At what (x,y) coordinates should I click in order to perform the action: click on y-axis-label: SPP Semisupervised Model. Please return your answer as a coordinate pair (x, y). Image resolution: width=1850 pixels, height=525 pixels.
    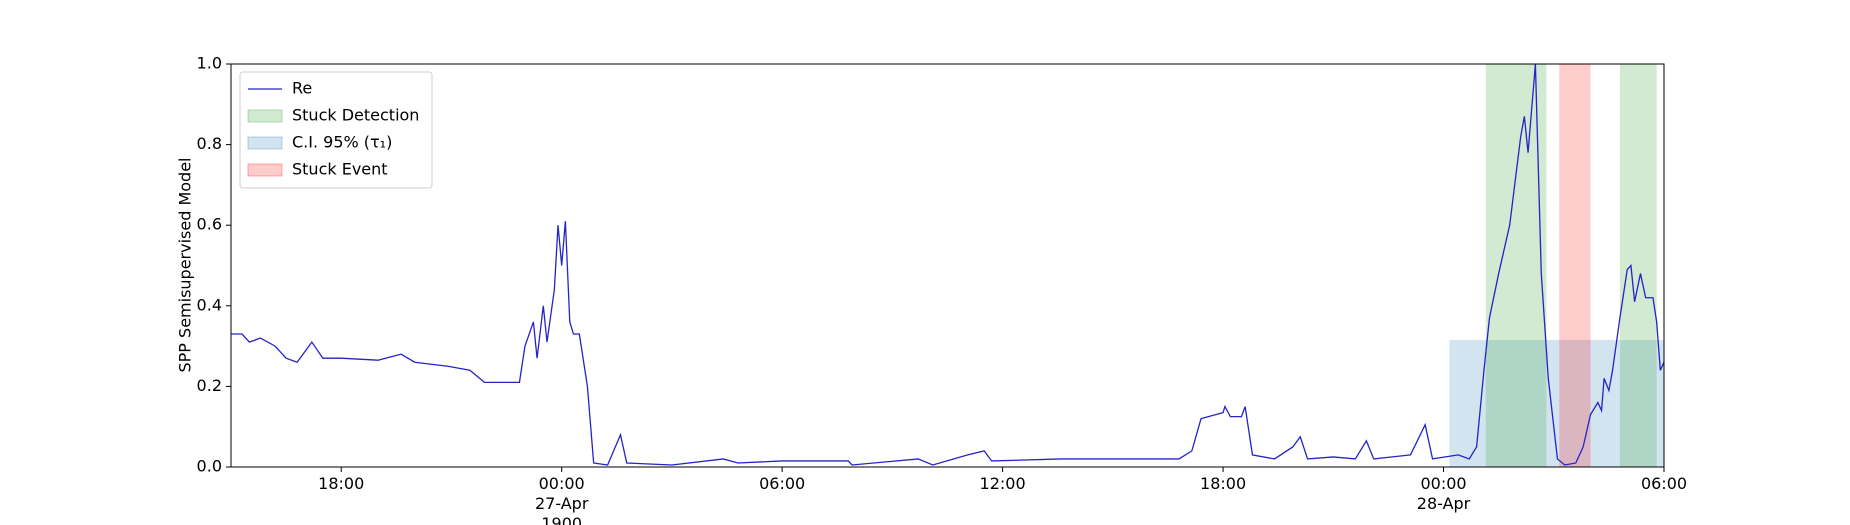
    Looking at the image, I should click on (185, 265).